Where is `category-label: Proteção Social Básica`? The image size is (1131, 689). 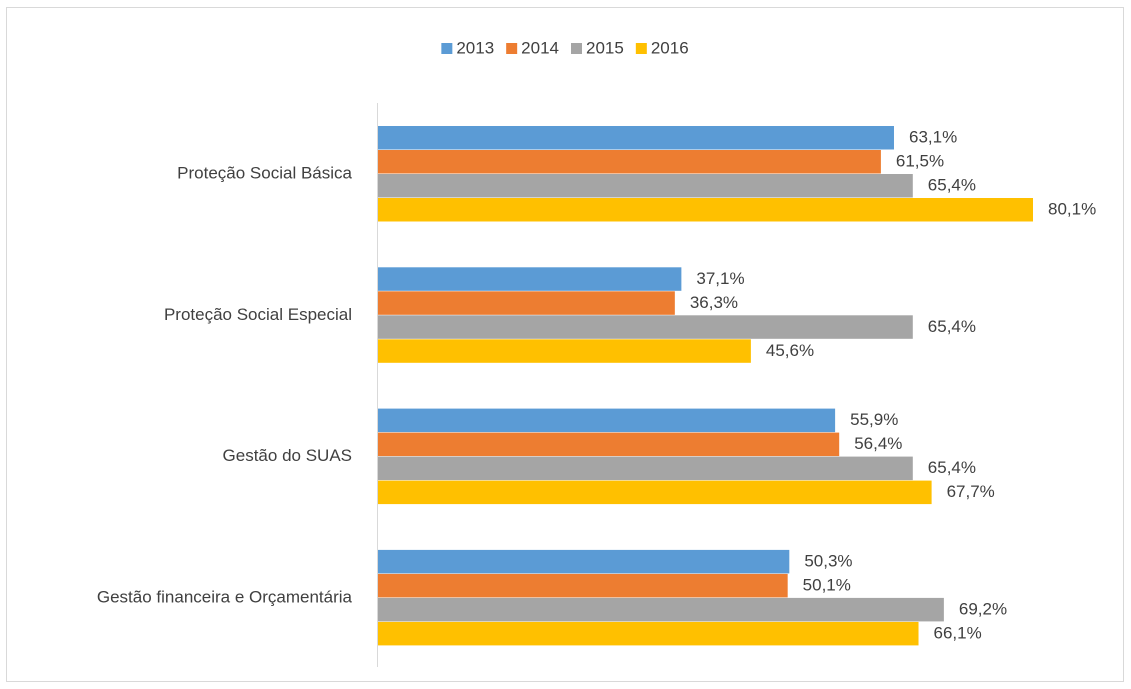 category-label: Proteção Social Básica is located at coordinates (264, 172).